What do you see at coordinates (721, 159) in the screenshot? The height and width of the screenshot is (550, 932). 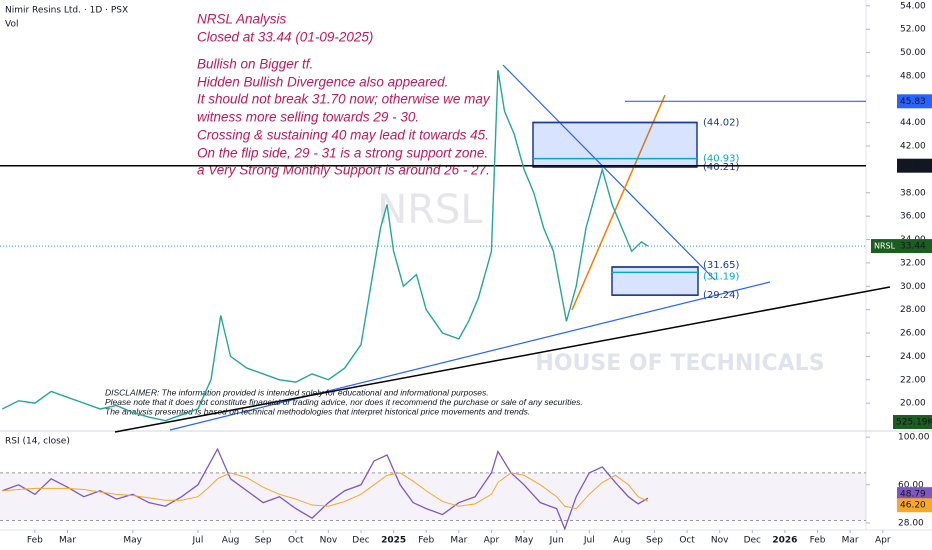 I see `level-label: (40.93)` at bounding box center [721, 159].